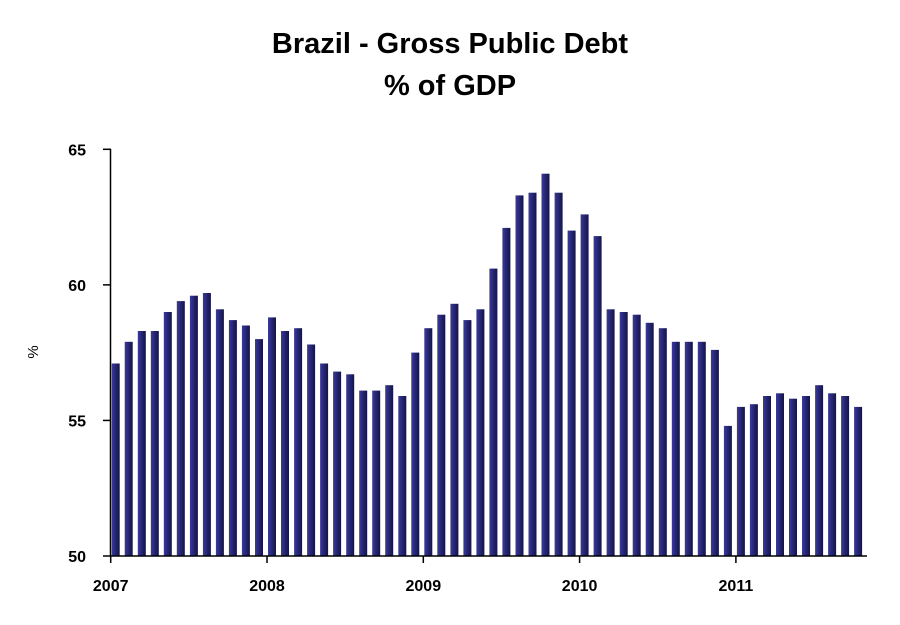 This screenshot has height=625, width=900. I want to click on x-tick-label: 2010, so click(580, 586).